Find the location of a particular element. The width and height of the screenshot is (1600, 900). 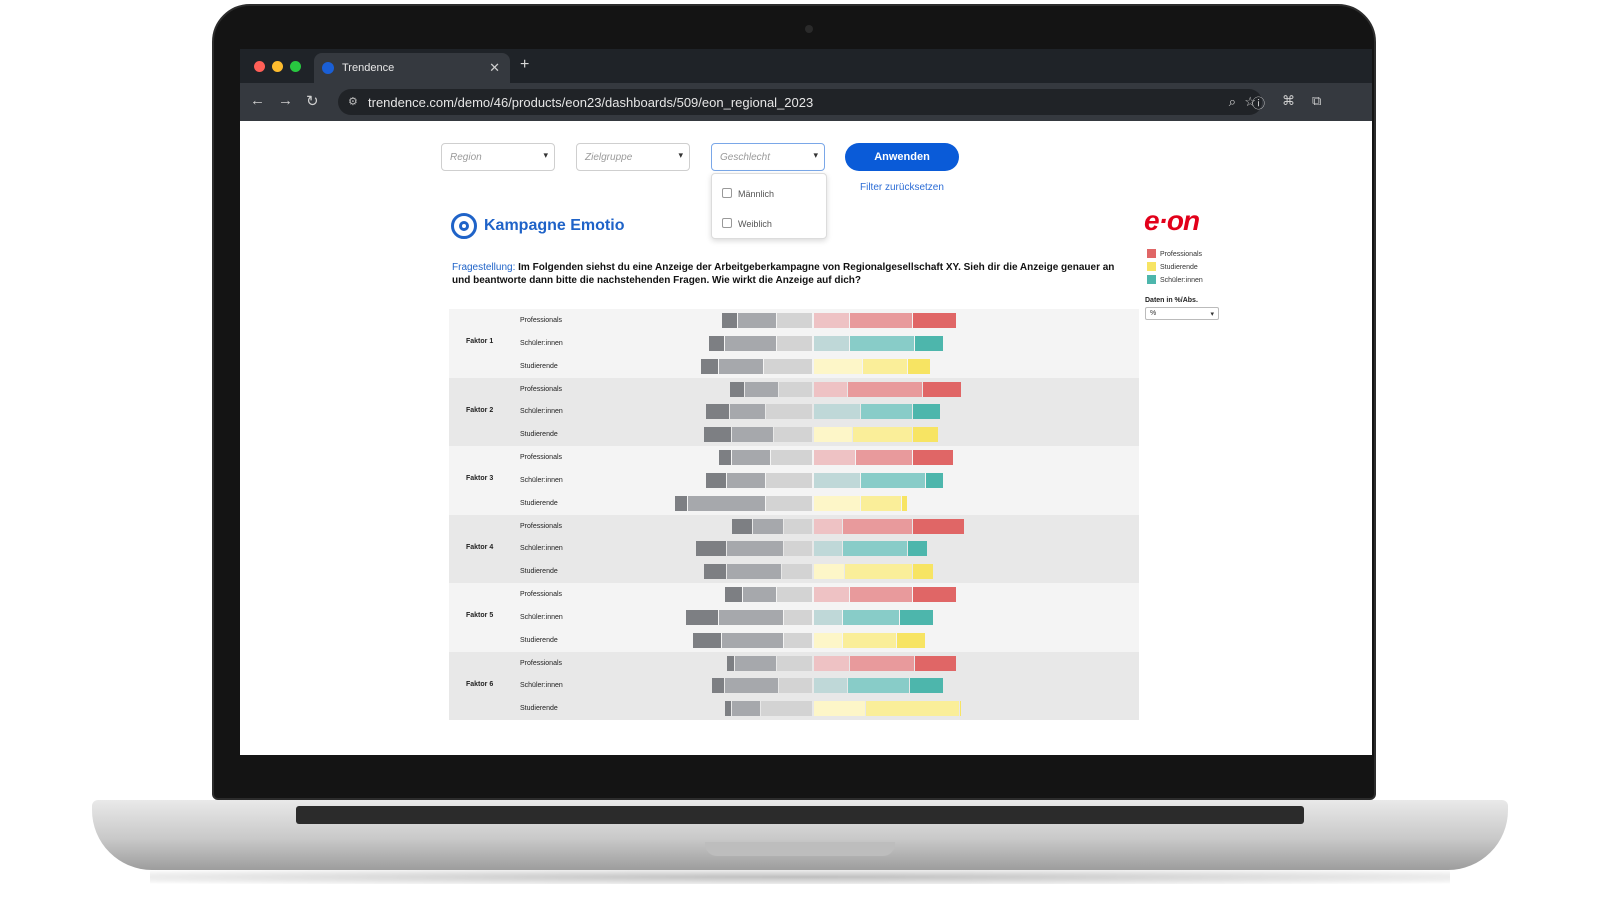

geschlecht-dropdown: Männlich Weiblich is located at coordinates (769, 206).